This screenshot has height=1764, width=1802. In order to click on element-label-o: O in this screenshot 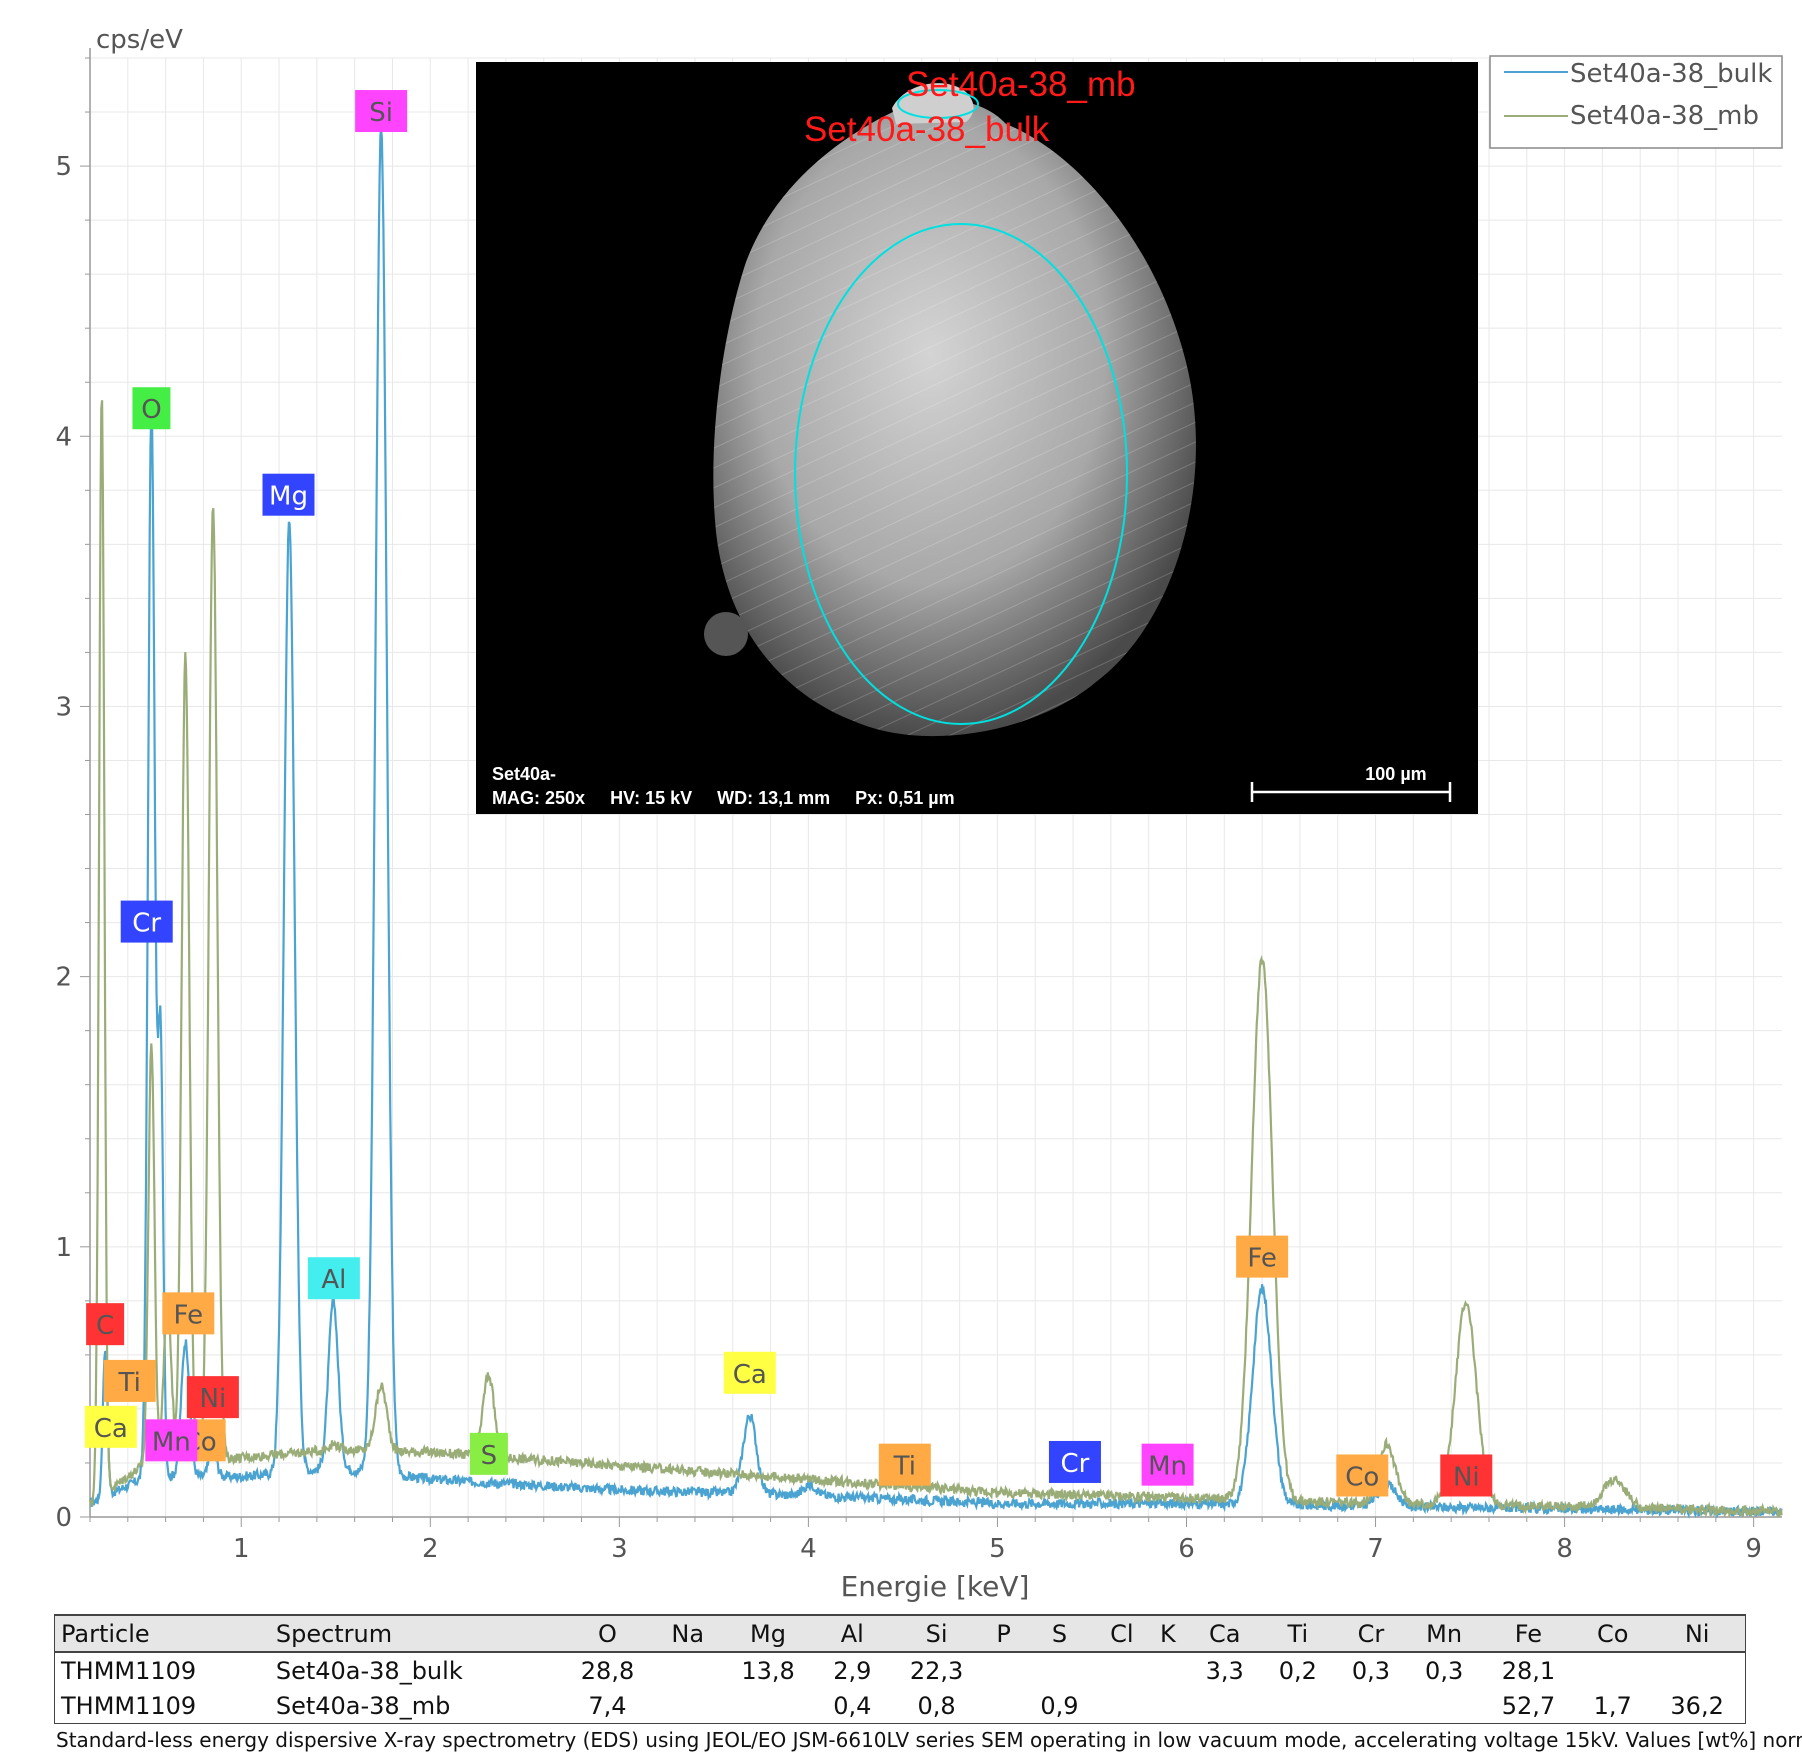, I will do `click(151, 408)`.